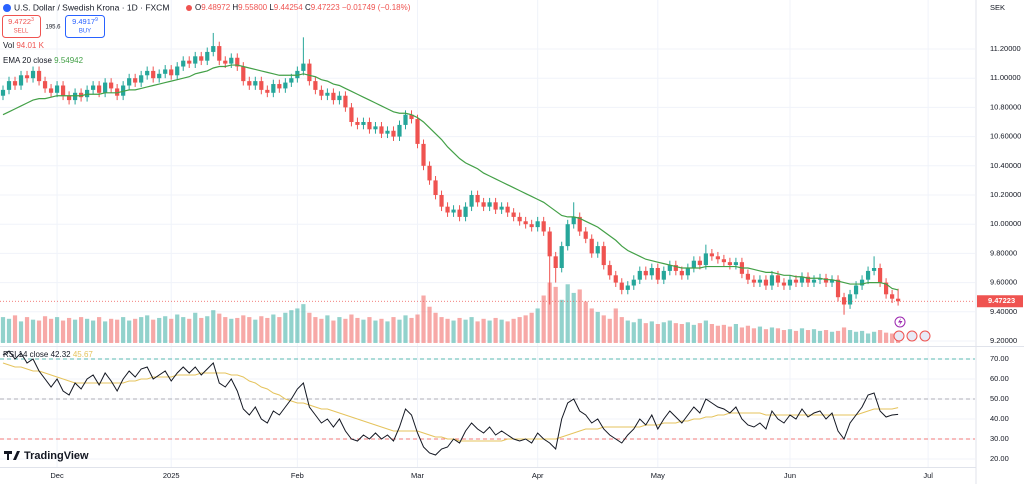 The height and width of the screenshot is (484, 1024). What do you see at coordinates (1005, 106) in the screenshot?
I see `y-tick-label: 10.80000` at bounding box center [1005, 106].